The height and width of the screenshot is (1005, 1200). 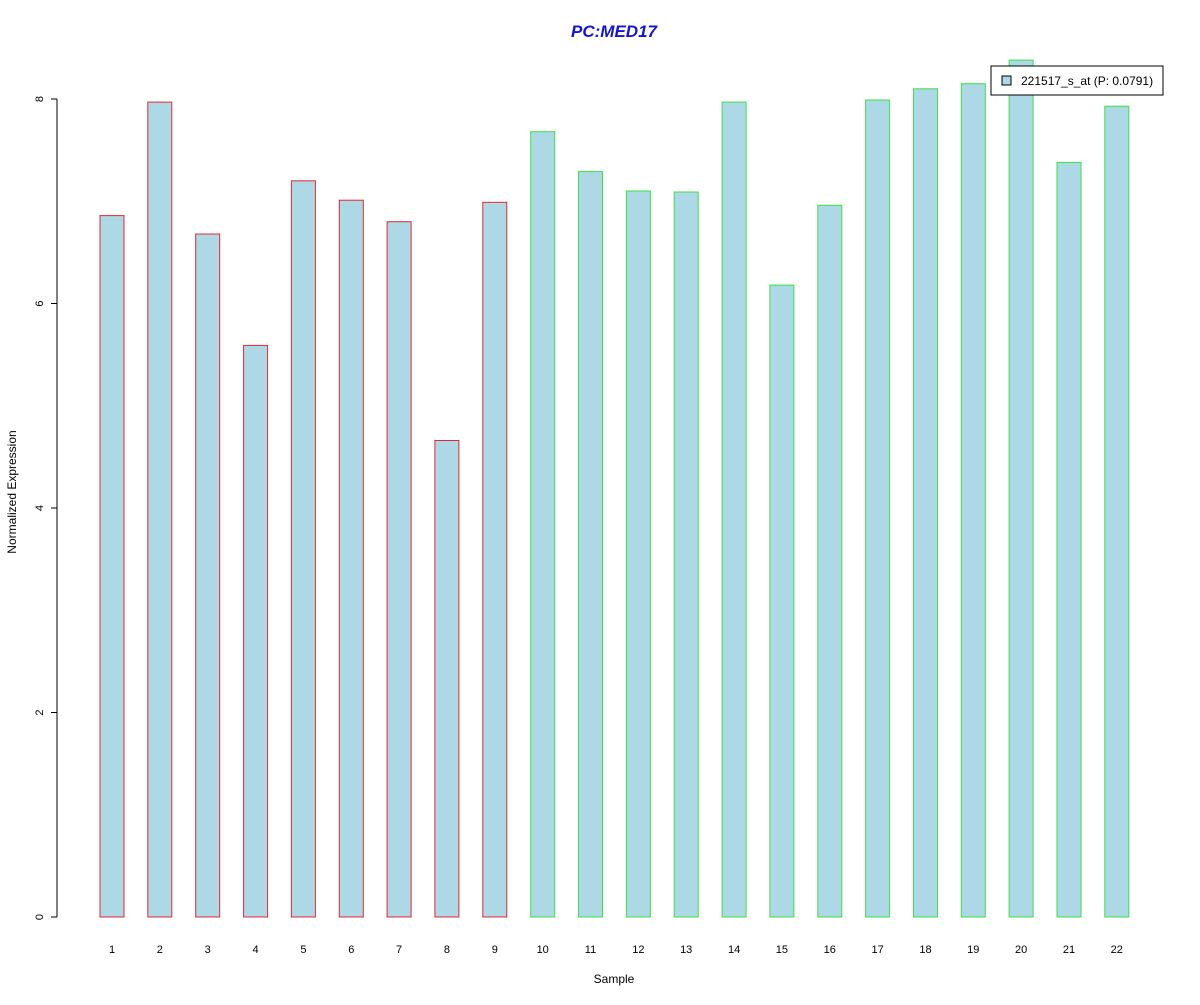 I want to click on x-tick-label: 20, so click(x=1021, y=950).